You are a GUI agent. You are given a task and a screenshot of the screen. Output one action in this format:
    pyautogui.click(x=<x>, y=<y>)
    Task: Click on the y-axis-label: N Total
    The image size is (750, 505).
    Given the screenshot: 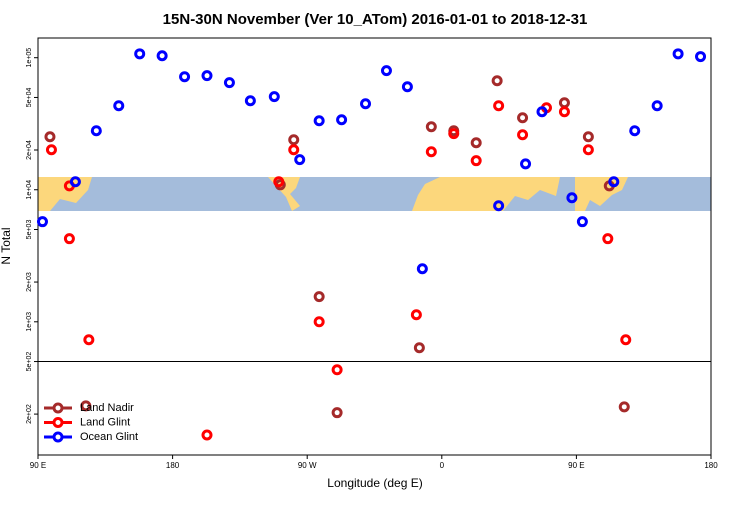 What is the action you would take?
    pyautogui.click(x=6, y=245)
    